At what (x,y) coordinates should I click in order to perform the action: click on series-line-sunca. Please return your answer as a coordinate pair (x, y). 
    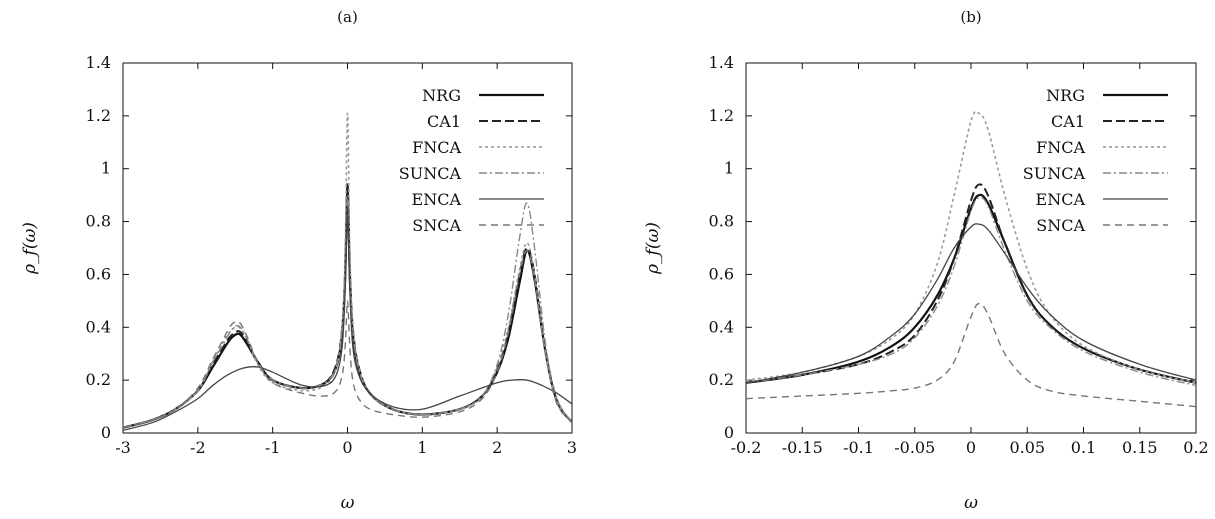
    Looking at the image, I should click on (971, 291).